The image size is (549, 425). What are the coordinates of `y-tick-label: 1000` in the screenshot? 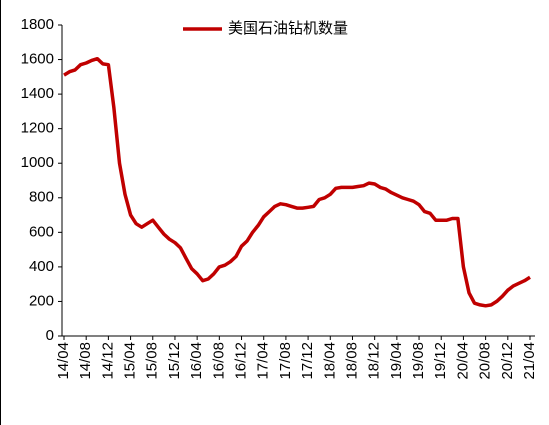 It's located at (37, 162).